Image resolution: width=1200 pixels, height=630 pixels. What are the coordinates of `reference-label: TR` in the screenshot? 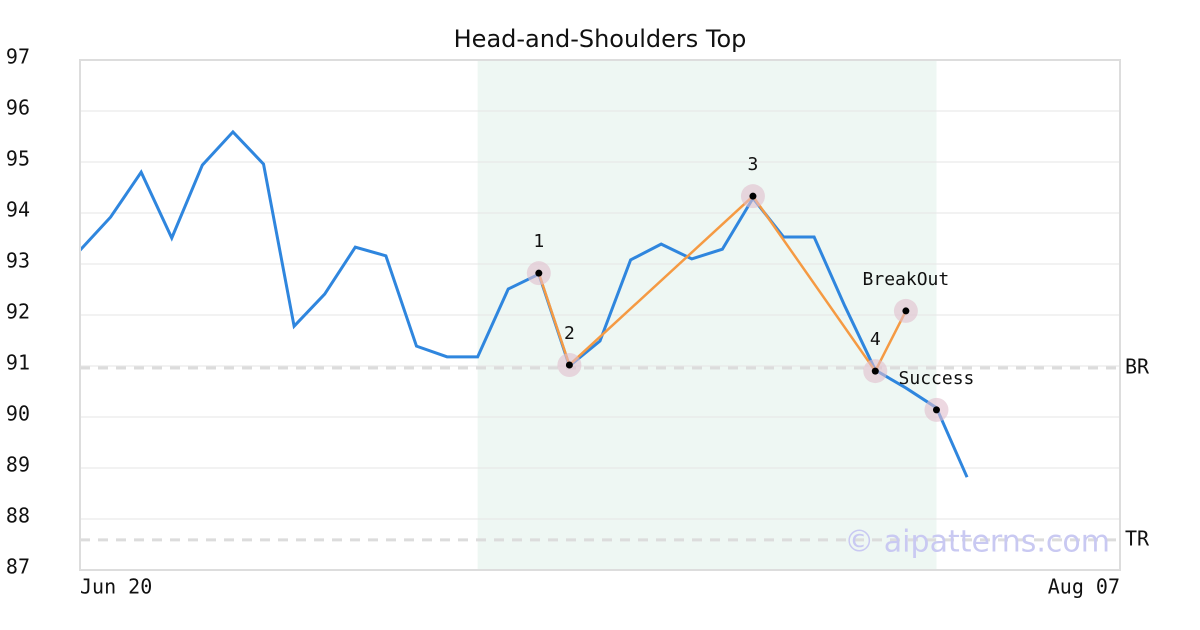 It's located at (1137, 538).